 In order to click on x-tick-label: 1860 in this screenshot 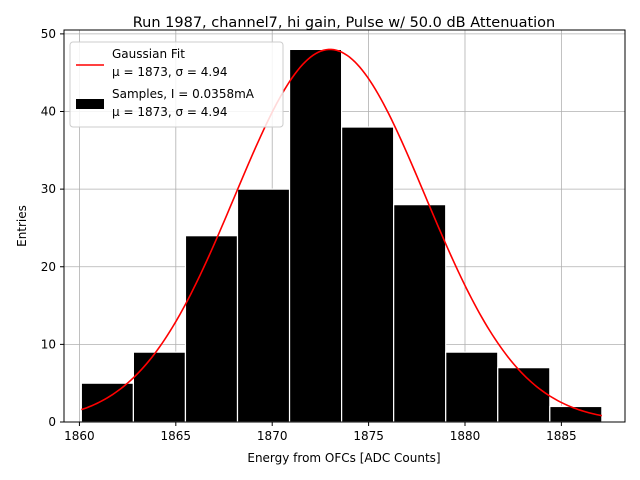, I will do `click(79, 436)`.